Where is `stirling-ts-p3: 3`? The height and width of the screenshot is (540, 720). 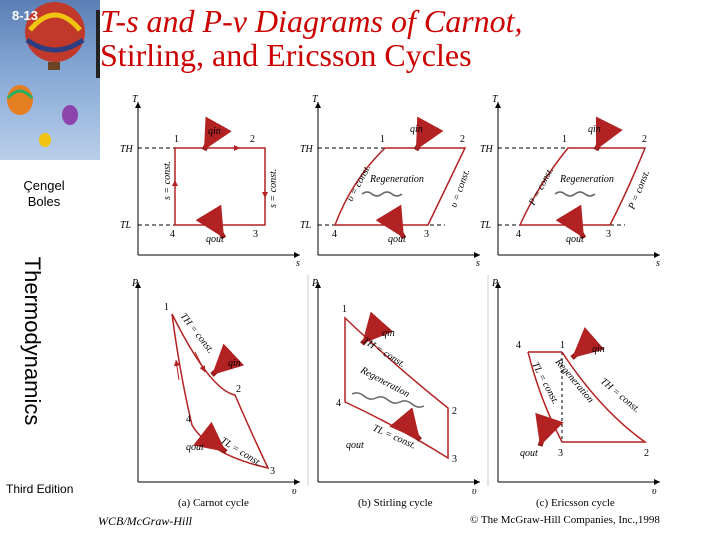
stirling-ts-p3: 3 is located at coordinates (426, 234).